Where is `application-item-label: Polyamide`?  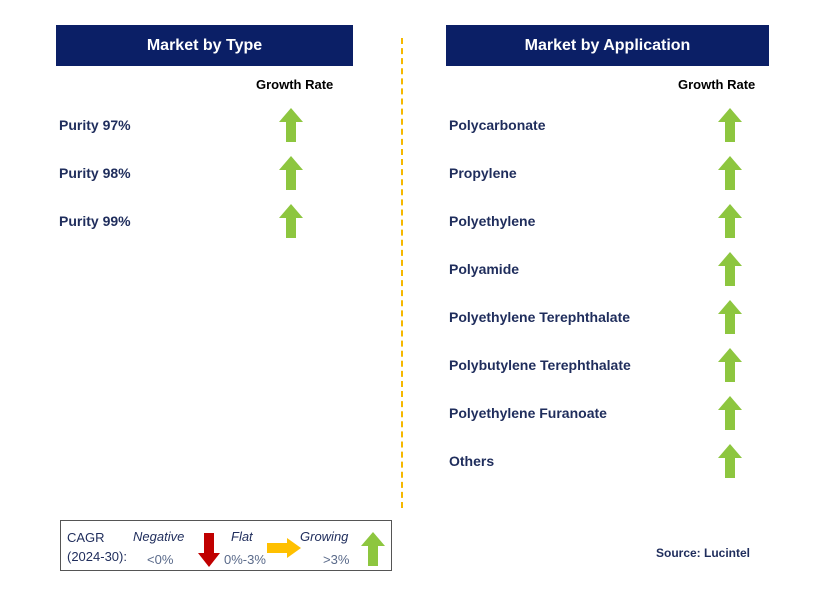
application-item-label: Polyamide is located at coordinates (484, 269).